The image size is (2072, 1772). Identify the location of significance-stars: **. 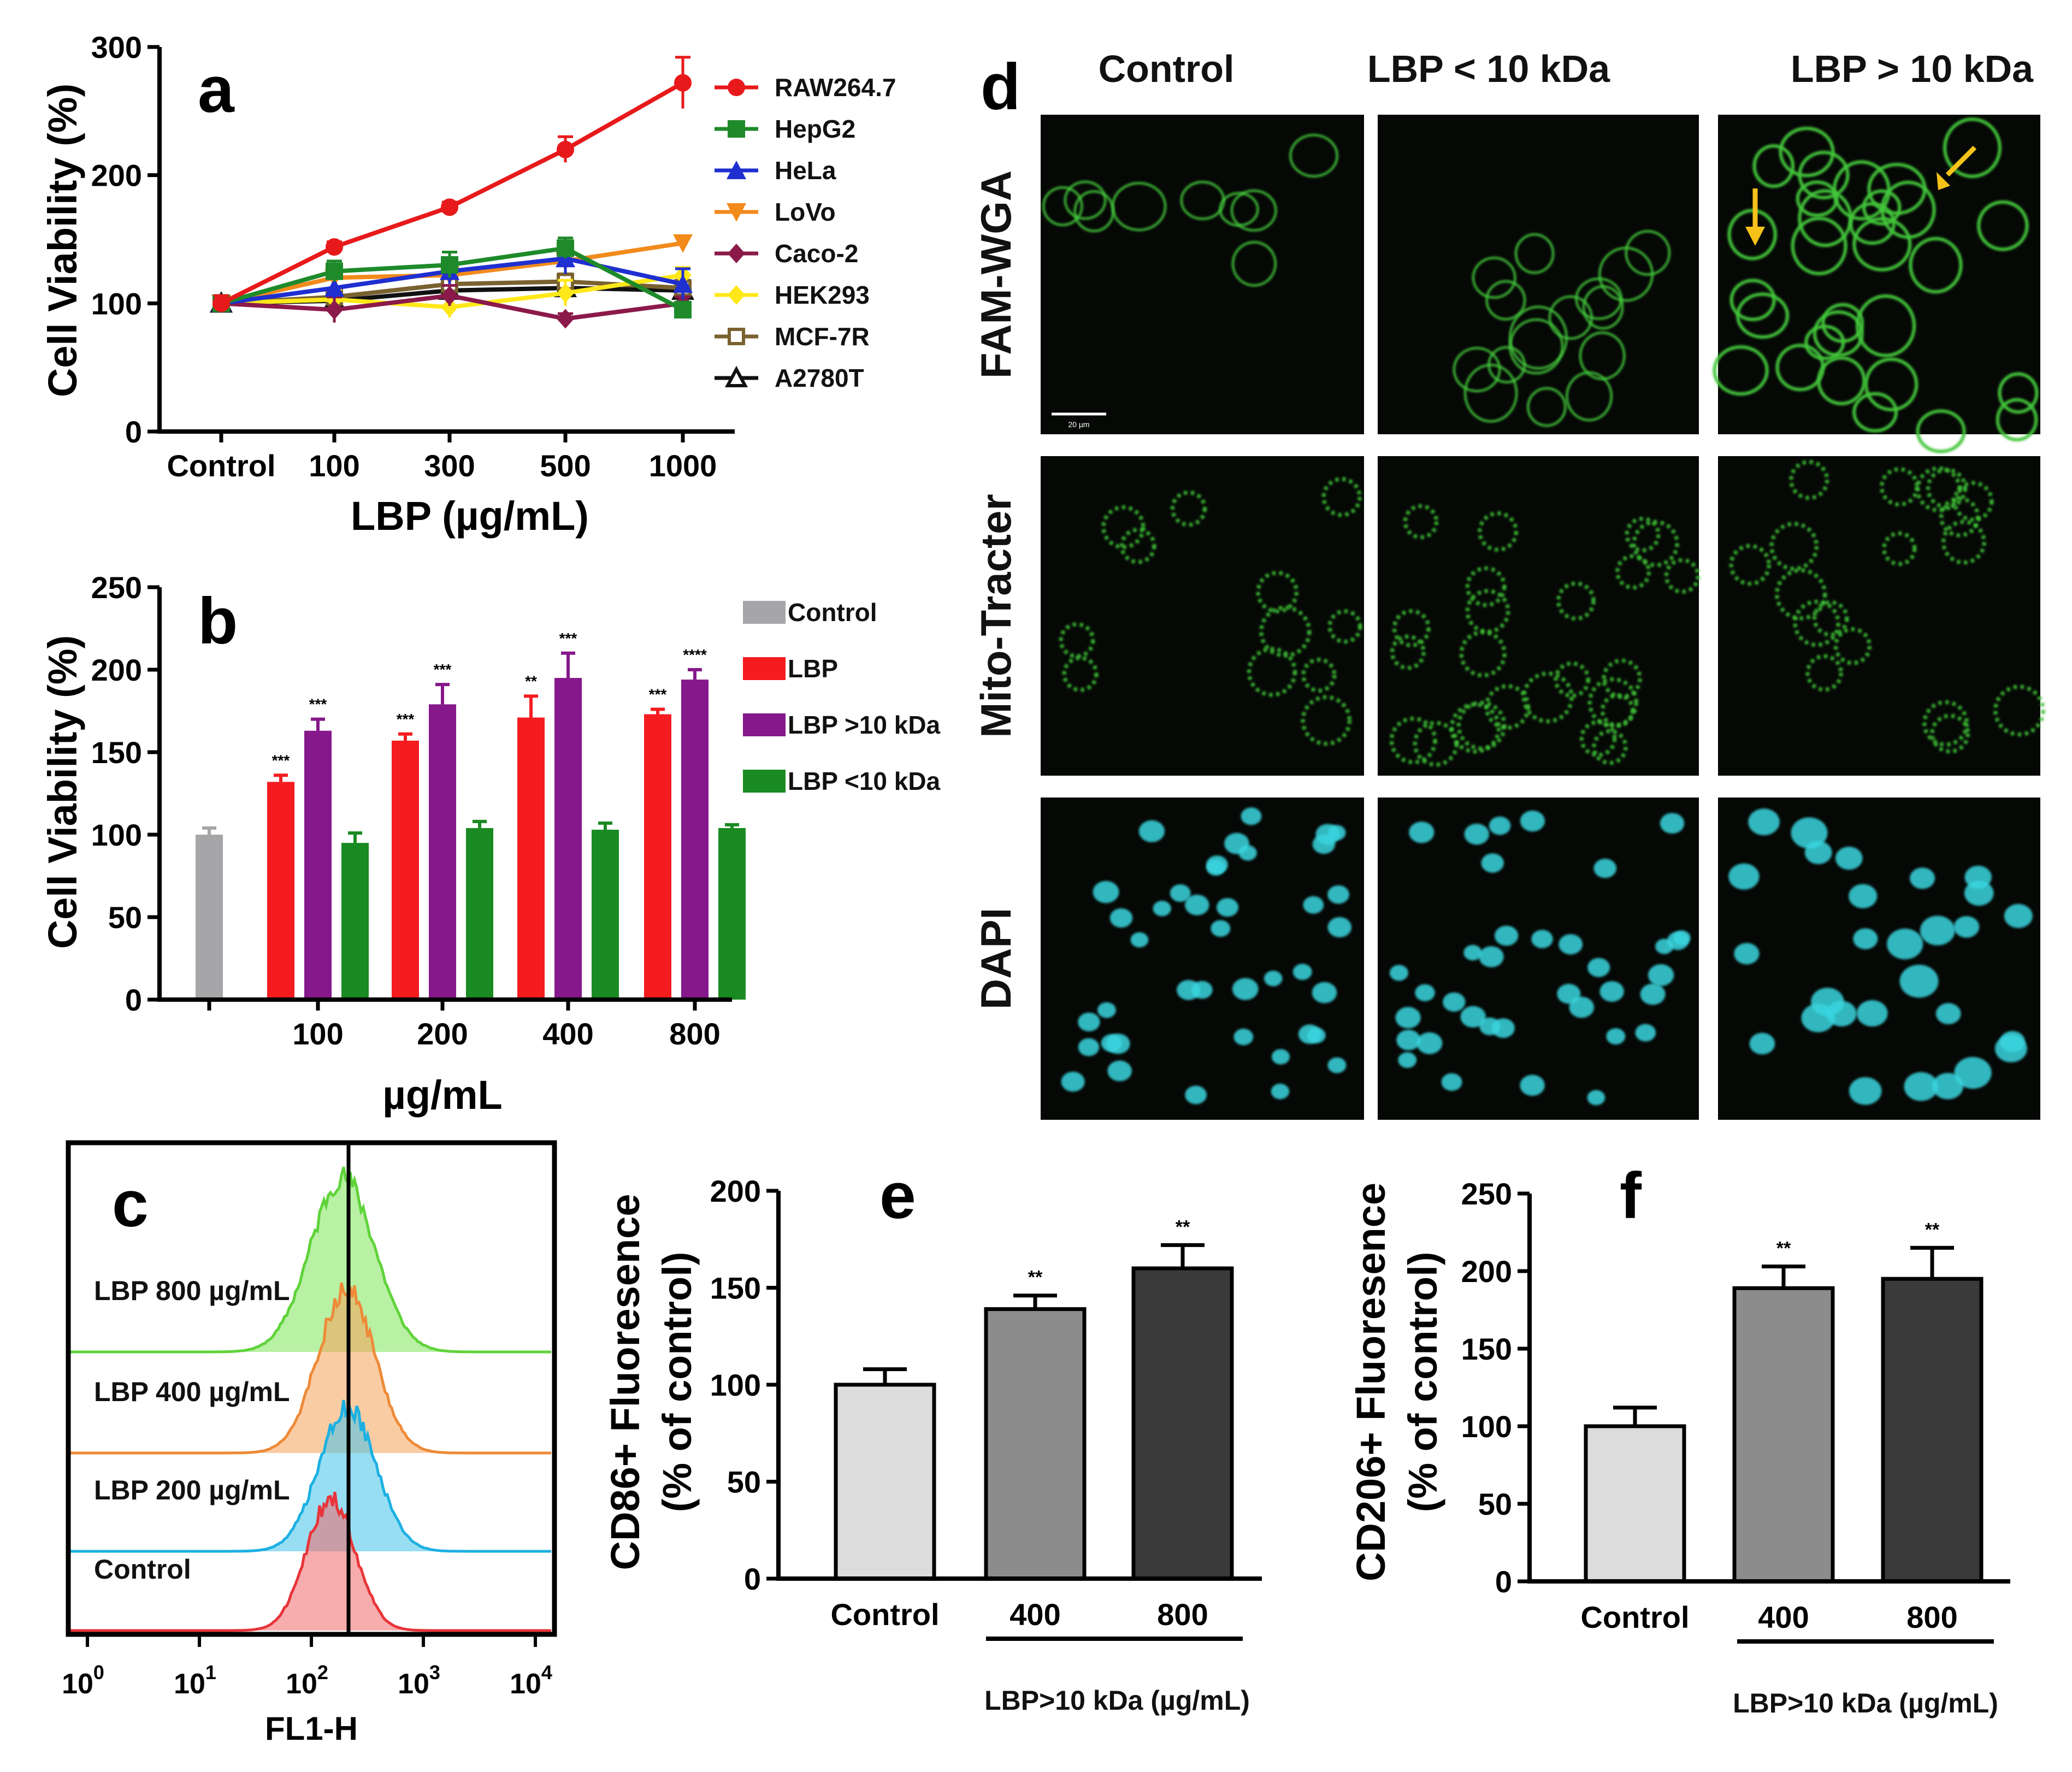
(1784, 1249).